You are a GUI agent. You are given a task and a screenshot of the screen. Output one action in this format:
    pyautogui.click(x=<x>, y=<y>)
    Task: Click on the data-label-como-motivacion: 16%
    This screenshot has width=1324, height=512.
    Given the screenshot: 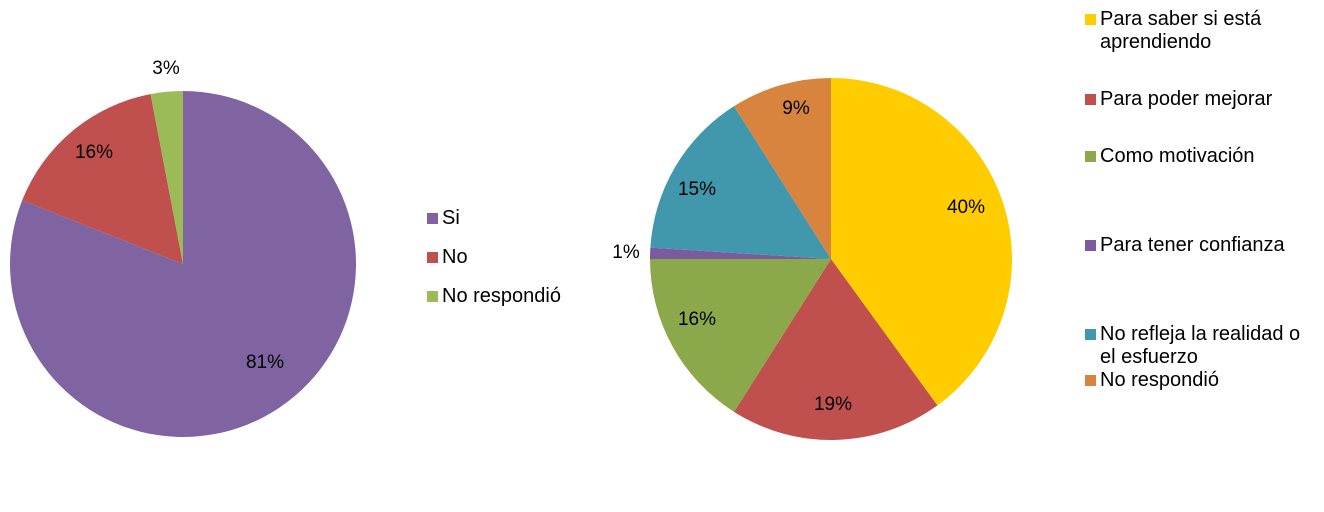 What is the action you would take?
    pyautogui.click(x=697, y=319)
    